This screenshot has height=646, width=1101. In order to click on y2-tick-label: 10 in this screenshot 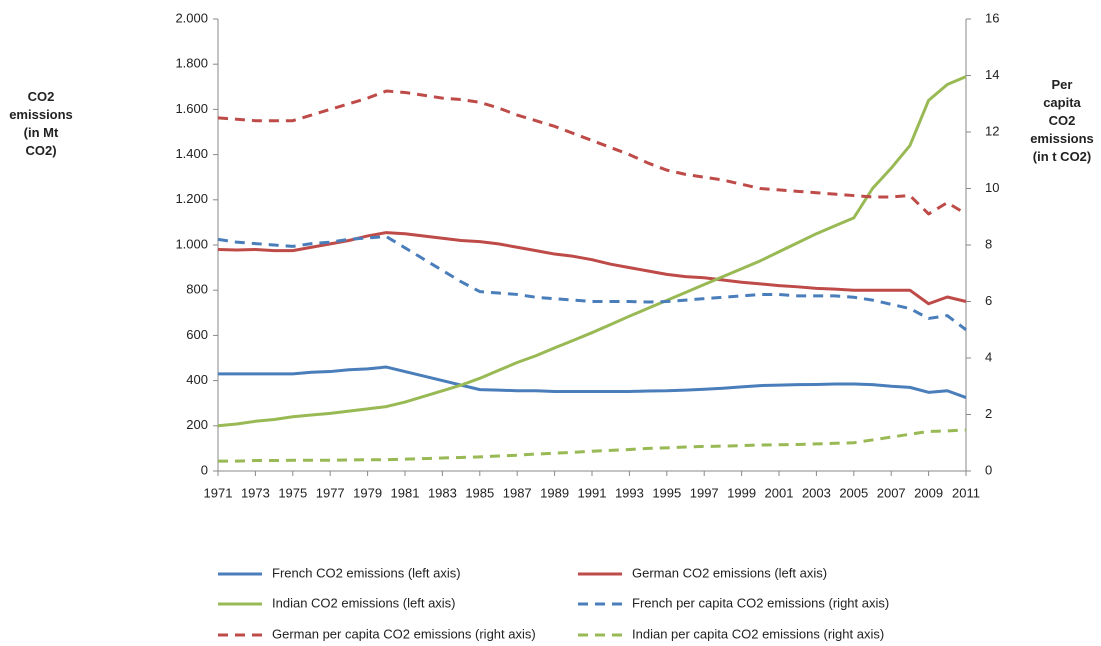, I will do `click(992, 187)`.